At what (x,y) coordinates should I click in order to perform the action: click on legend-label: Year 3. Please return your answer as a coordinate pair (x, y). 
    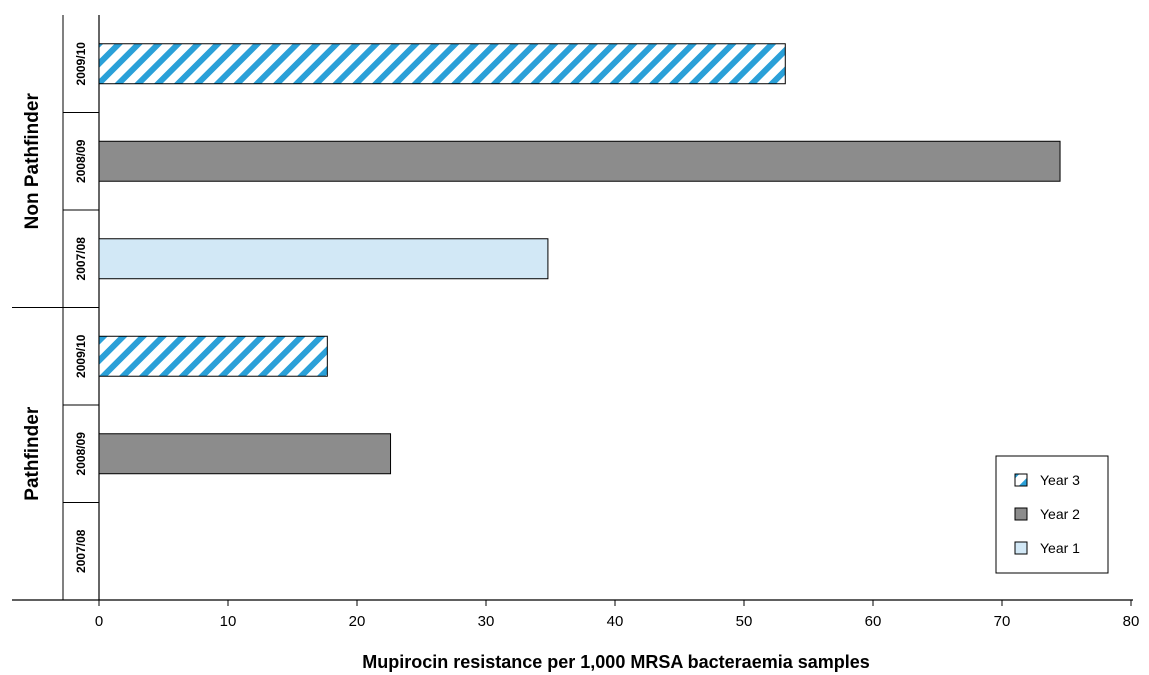
    Looking at the image, I should click on (1060, 480).